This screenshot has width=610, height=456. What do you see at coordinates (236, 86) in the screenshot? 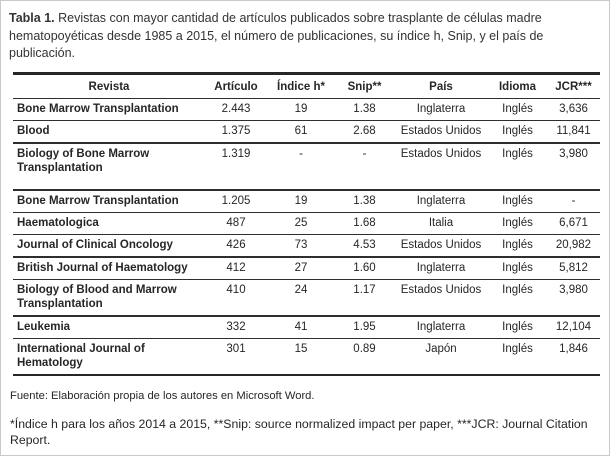
I see `column-header-articulo: Artículo` at bounding box center [236, 86].